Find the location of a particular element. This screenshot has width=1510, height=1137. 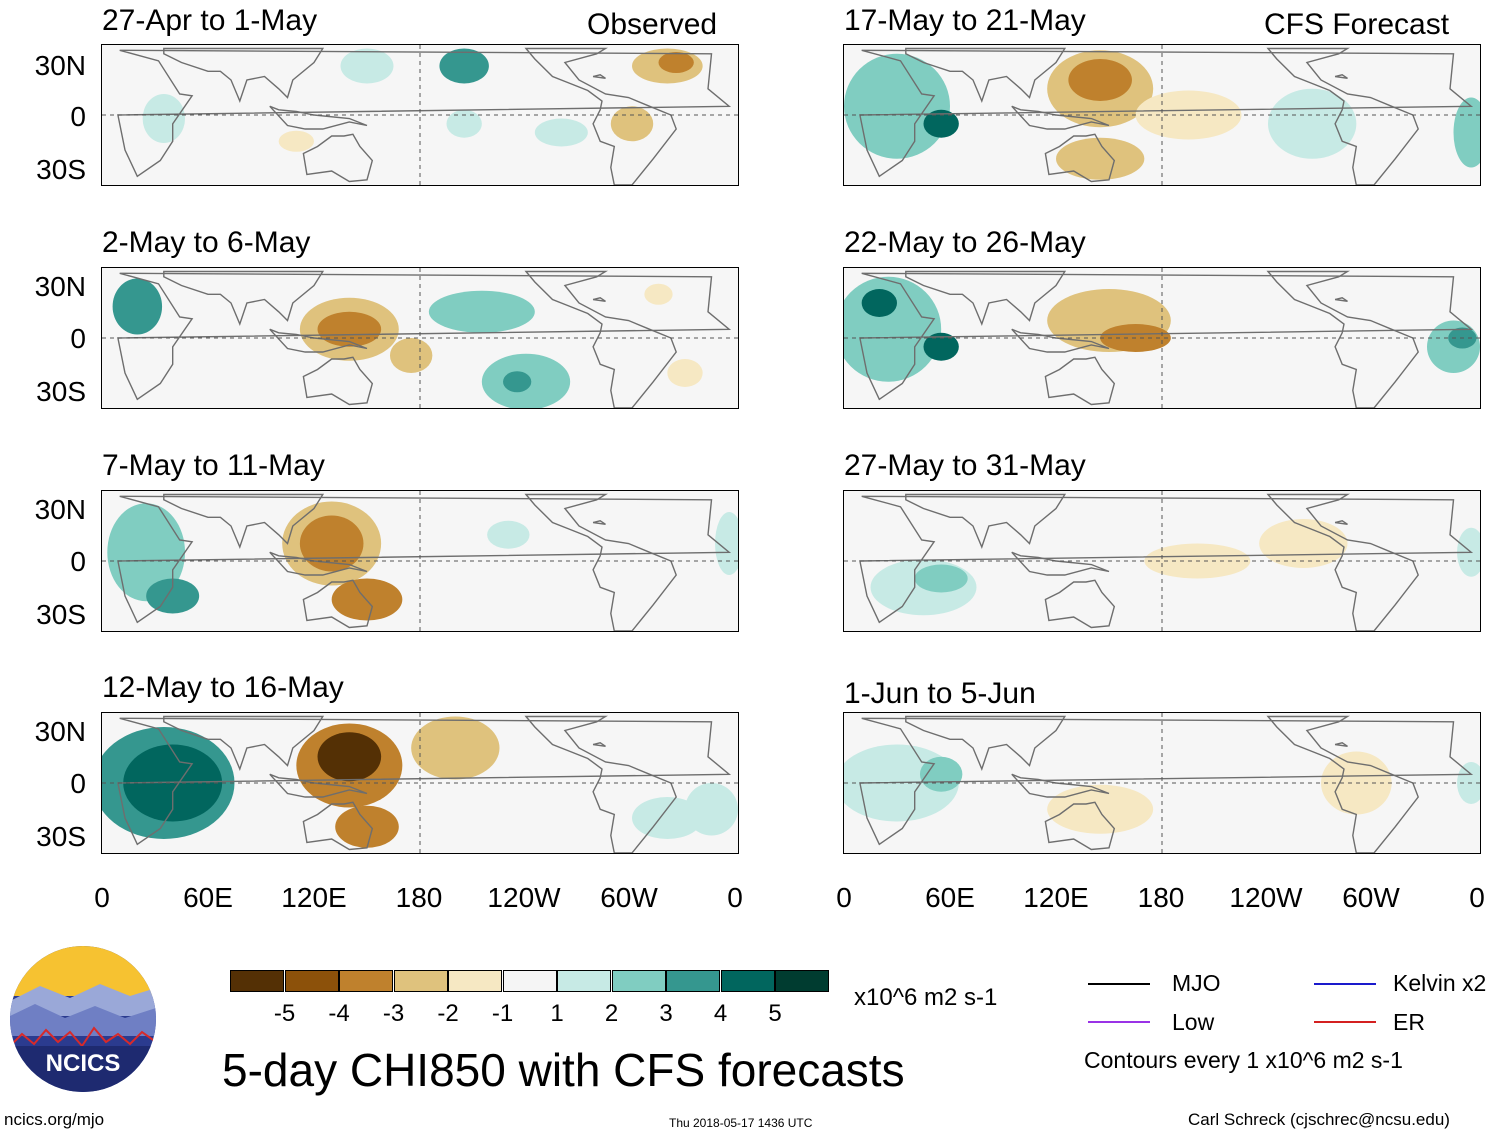

legend-label-mjo: MJO is located at coordinates (1196, 983).